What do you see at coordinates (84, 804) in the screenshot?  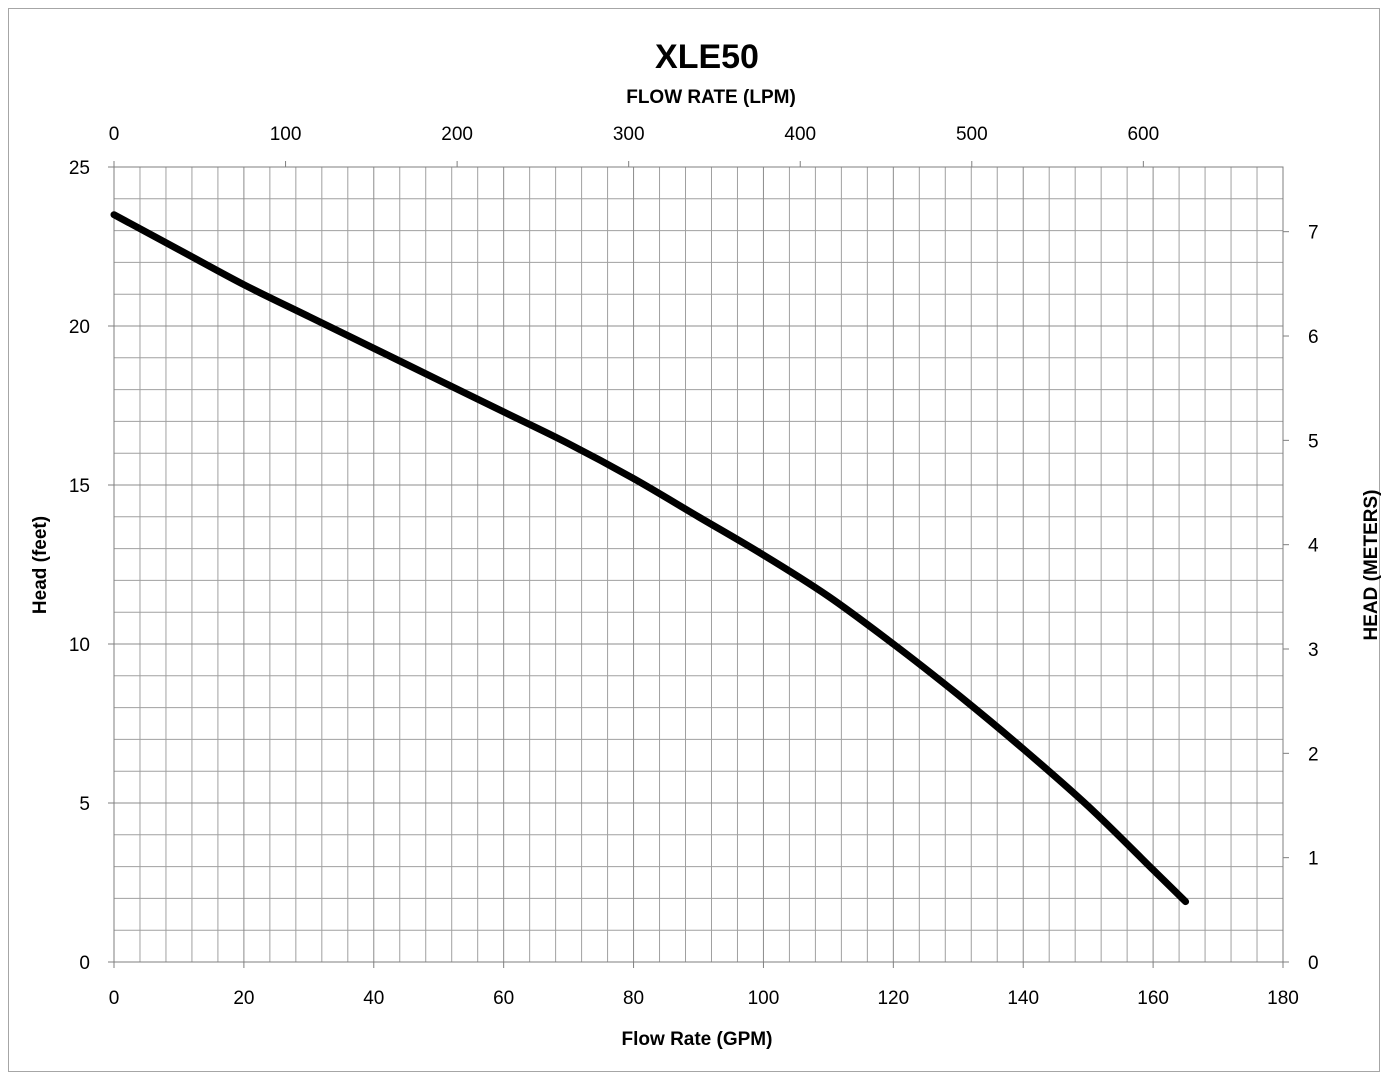 I see `y-tick-label: 5` at bounding box center [84, 804].